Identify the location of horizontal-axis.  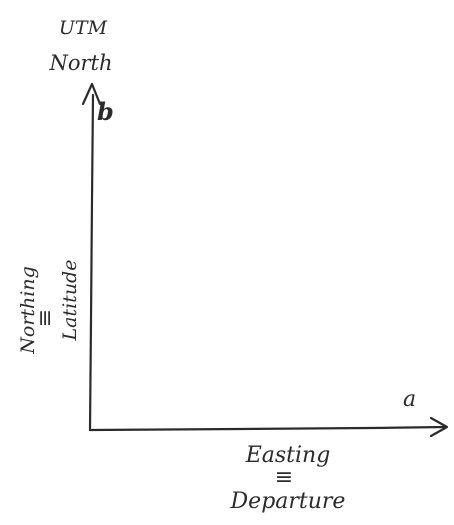
(268, 427).